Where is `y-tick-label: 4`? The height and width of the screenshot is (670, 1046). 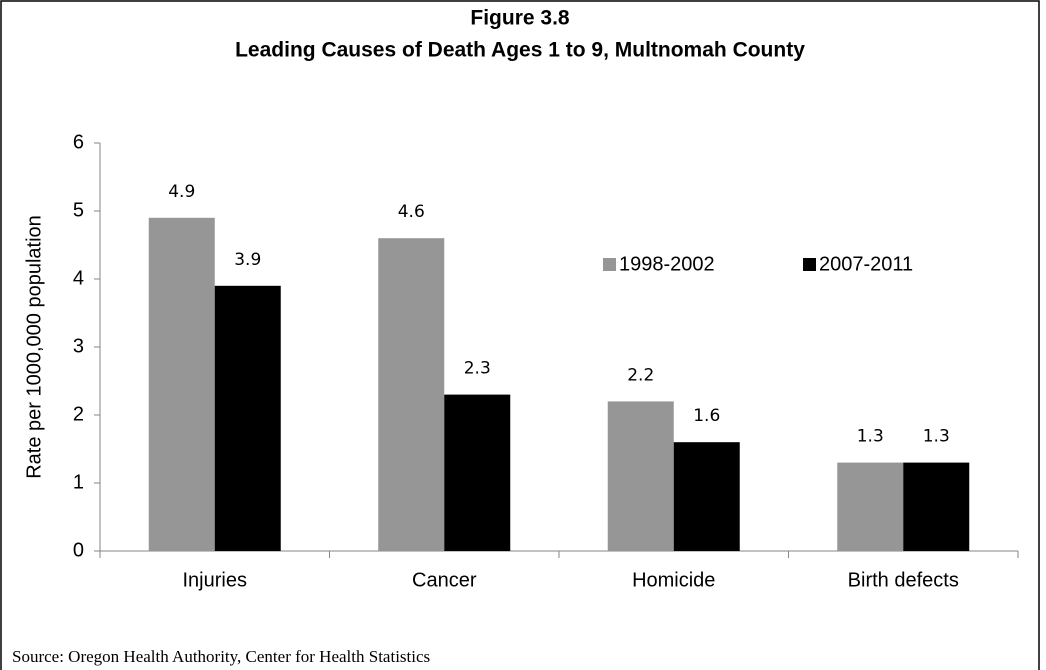 y-tick-label: 4 is located at coordinates (78, 278).